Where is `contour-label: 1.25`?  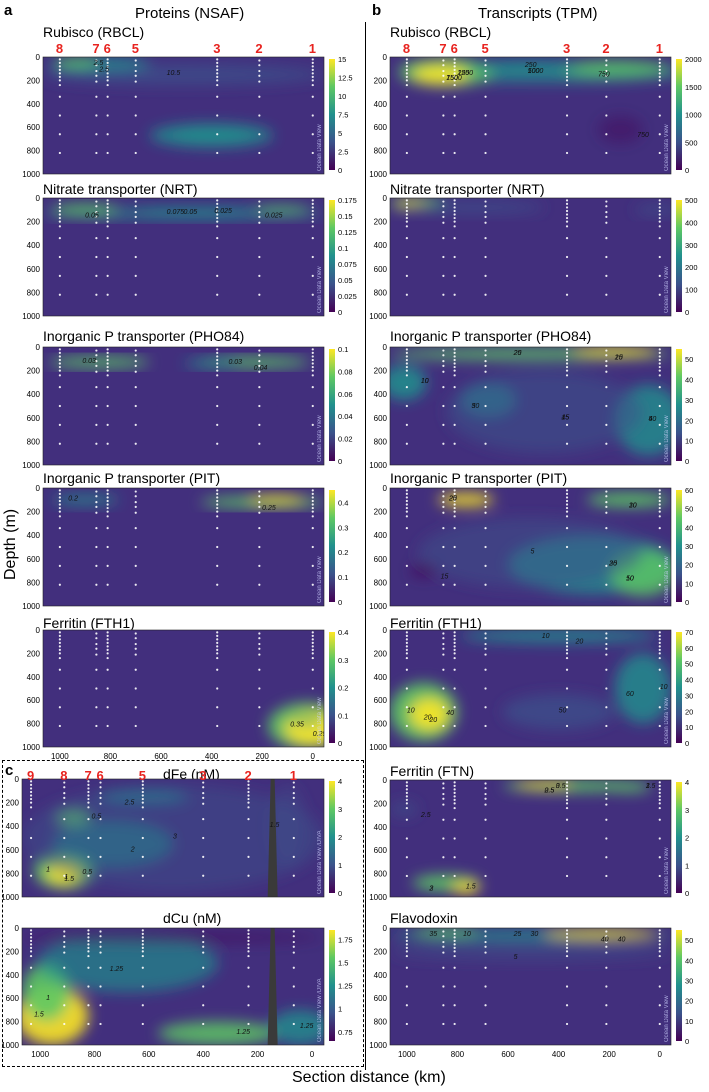 contour-label: 1.25 is located at coordinates (307, 1026).